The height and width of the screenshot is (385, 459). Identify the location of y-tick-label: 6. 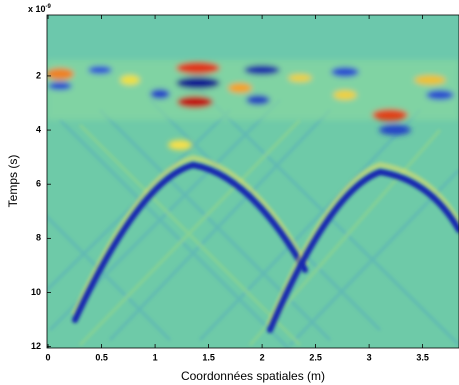
(38, 184).